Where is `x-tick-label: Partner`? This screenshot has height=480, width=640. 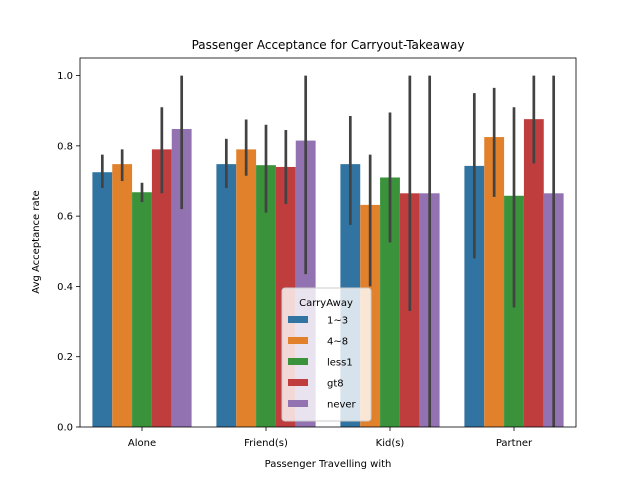
x-tick-label: Partner is located at coordinates (514, 443).